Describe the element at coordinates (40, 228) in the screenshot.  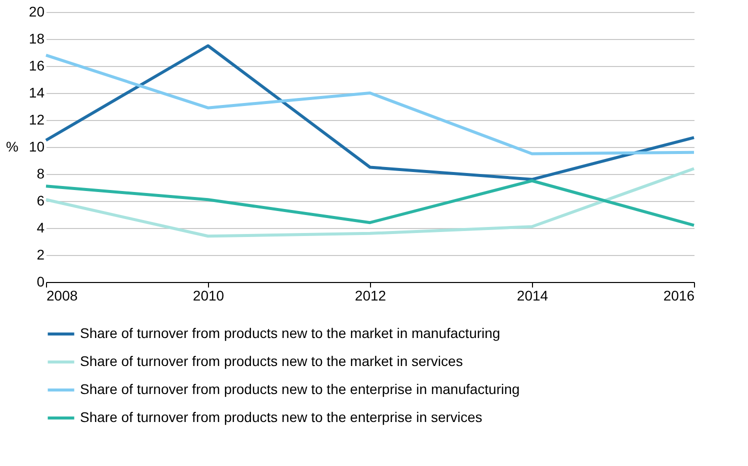
I see `y-tick-label: 4` at that location.